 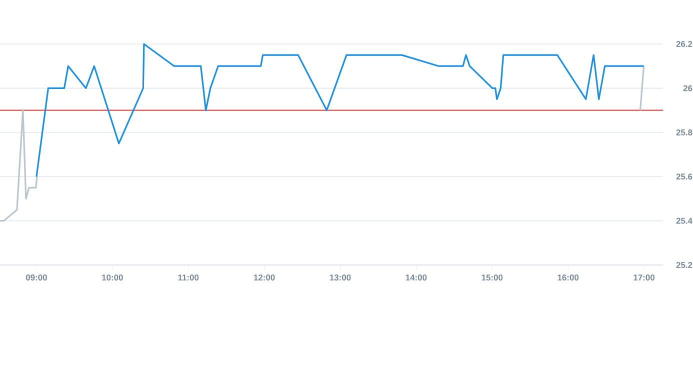 I want to click on x-tick-label: 10:00, so click(x=112, y=277).